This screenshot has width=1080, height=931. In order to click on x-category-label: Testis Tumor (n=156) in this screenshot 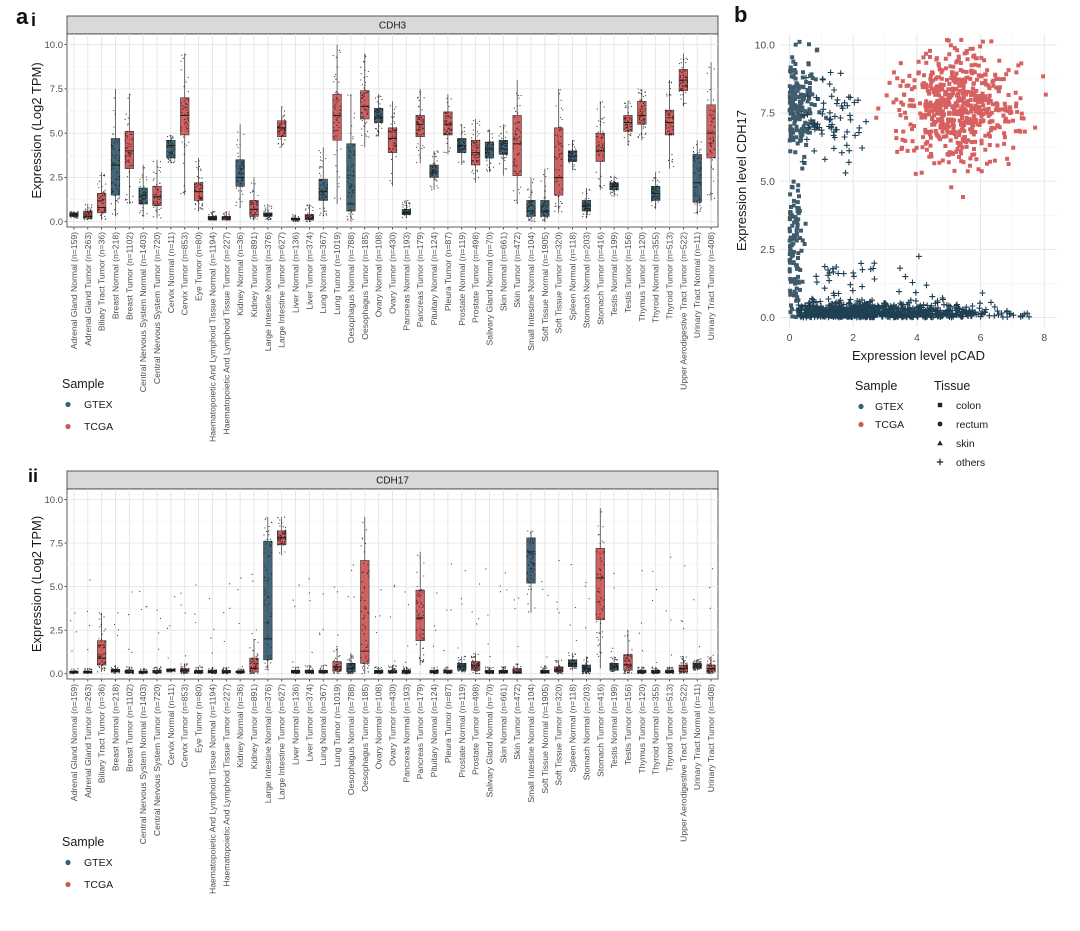, I will do `click(628, 724)`.